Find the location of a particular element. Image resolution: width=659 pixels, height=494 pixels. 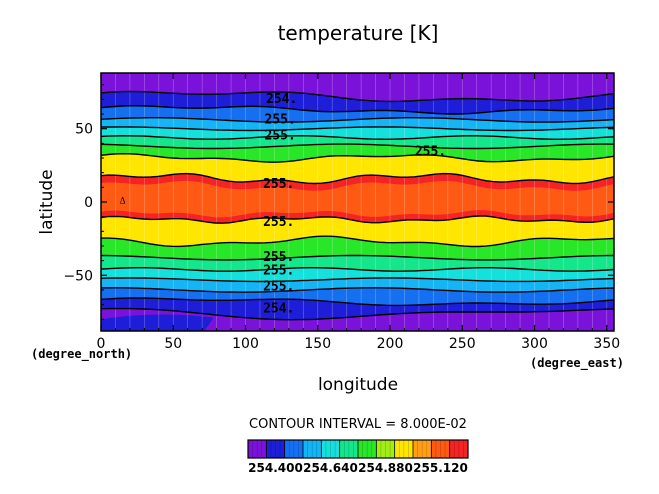

colorbar-labels: 254.400 254.640 254.880 255.120 is located at coordinates (358, 468).